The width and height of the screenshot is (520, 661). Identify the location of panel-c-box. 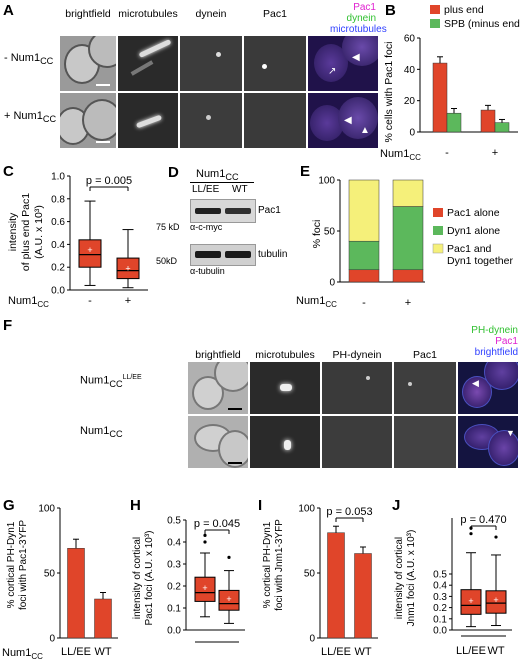
(90, 253).